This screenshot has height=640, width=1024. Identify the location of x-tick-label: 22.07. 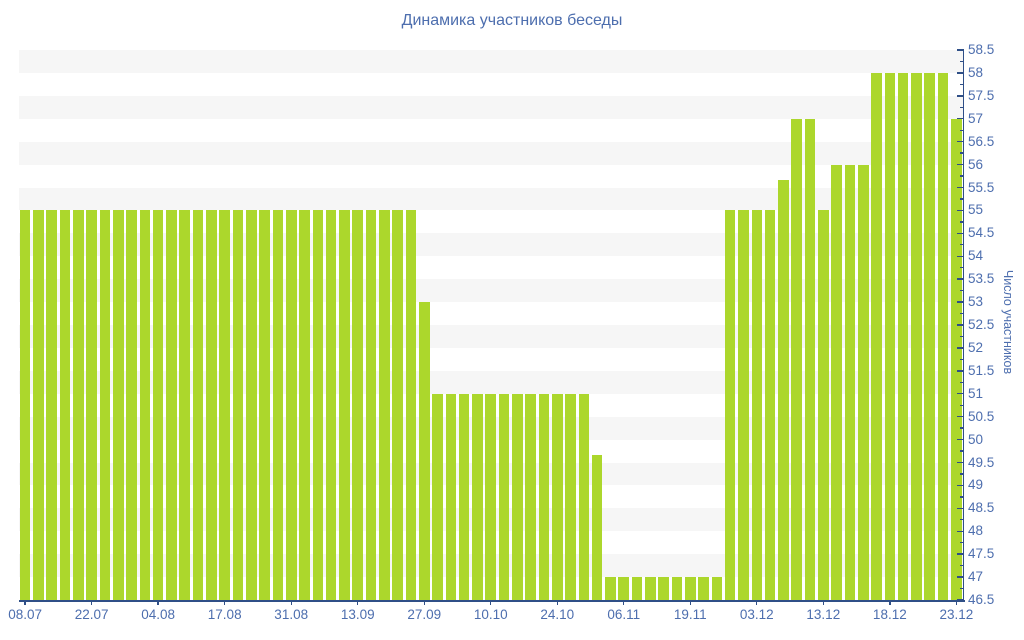
(91, 614).